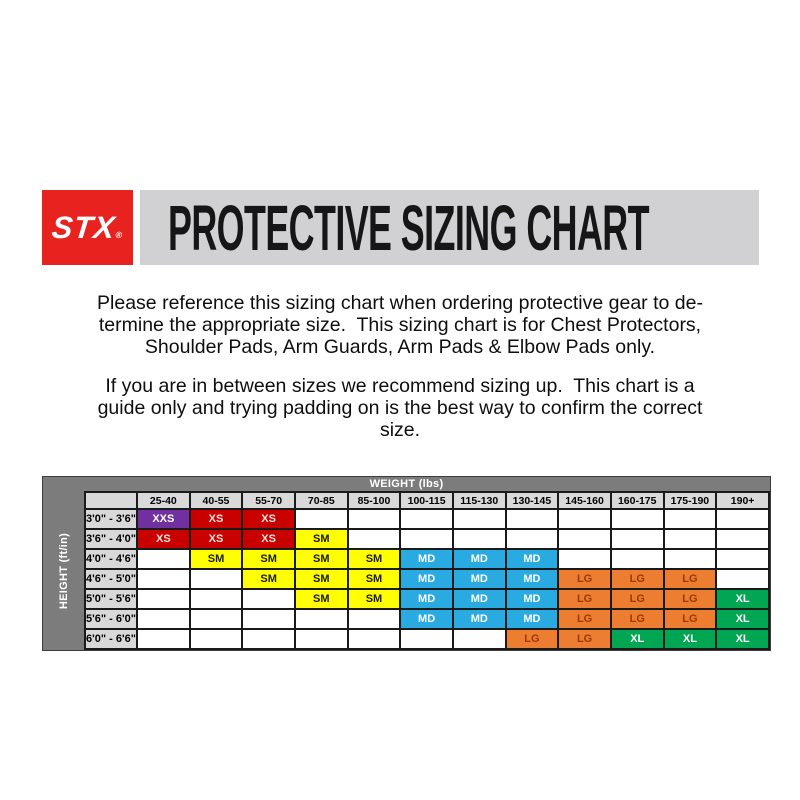 The image size is (800, 800). I want to click on table-row: 4'0" - 4'6" SM SM SM SM MD MD MD, so click(427, 559).